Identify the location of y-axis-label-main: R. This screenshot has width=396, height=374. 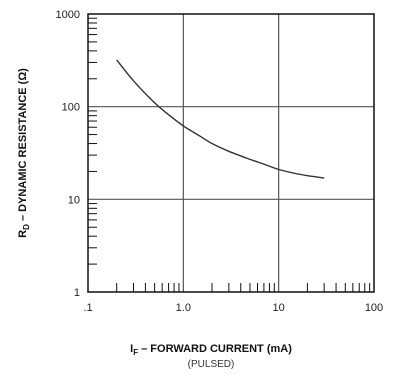
(23, 234).